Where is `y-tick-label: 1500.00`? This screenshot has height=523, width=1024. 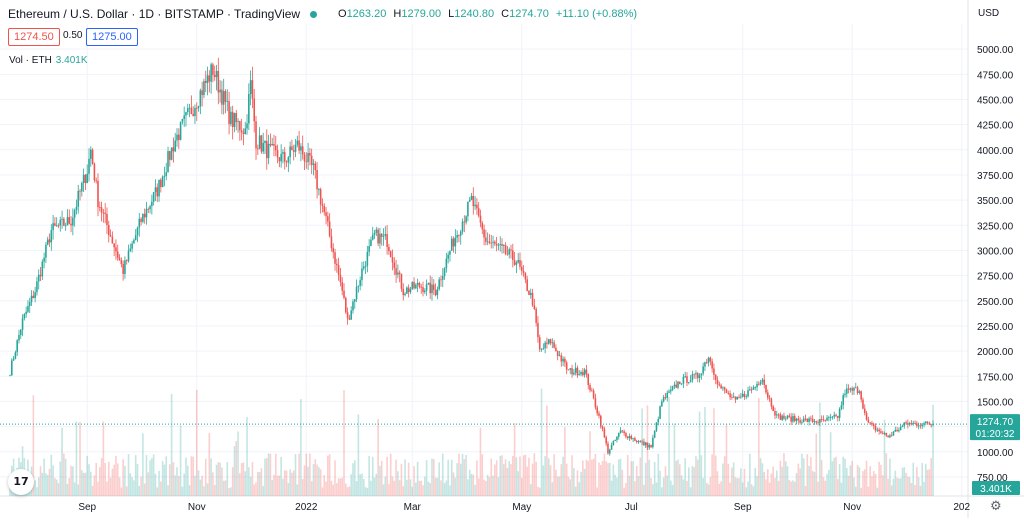
y-tick-label: 1500.00 is located at coordinates (995, 402).